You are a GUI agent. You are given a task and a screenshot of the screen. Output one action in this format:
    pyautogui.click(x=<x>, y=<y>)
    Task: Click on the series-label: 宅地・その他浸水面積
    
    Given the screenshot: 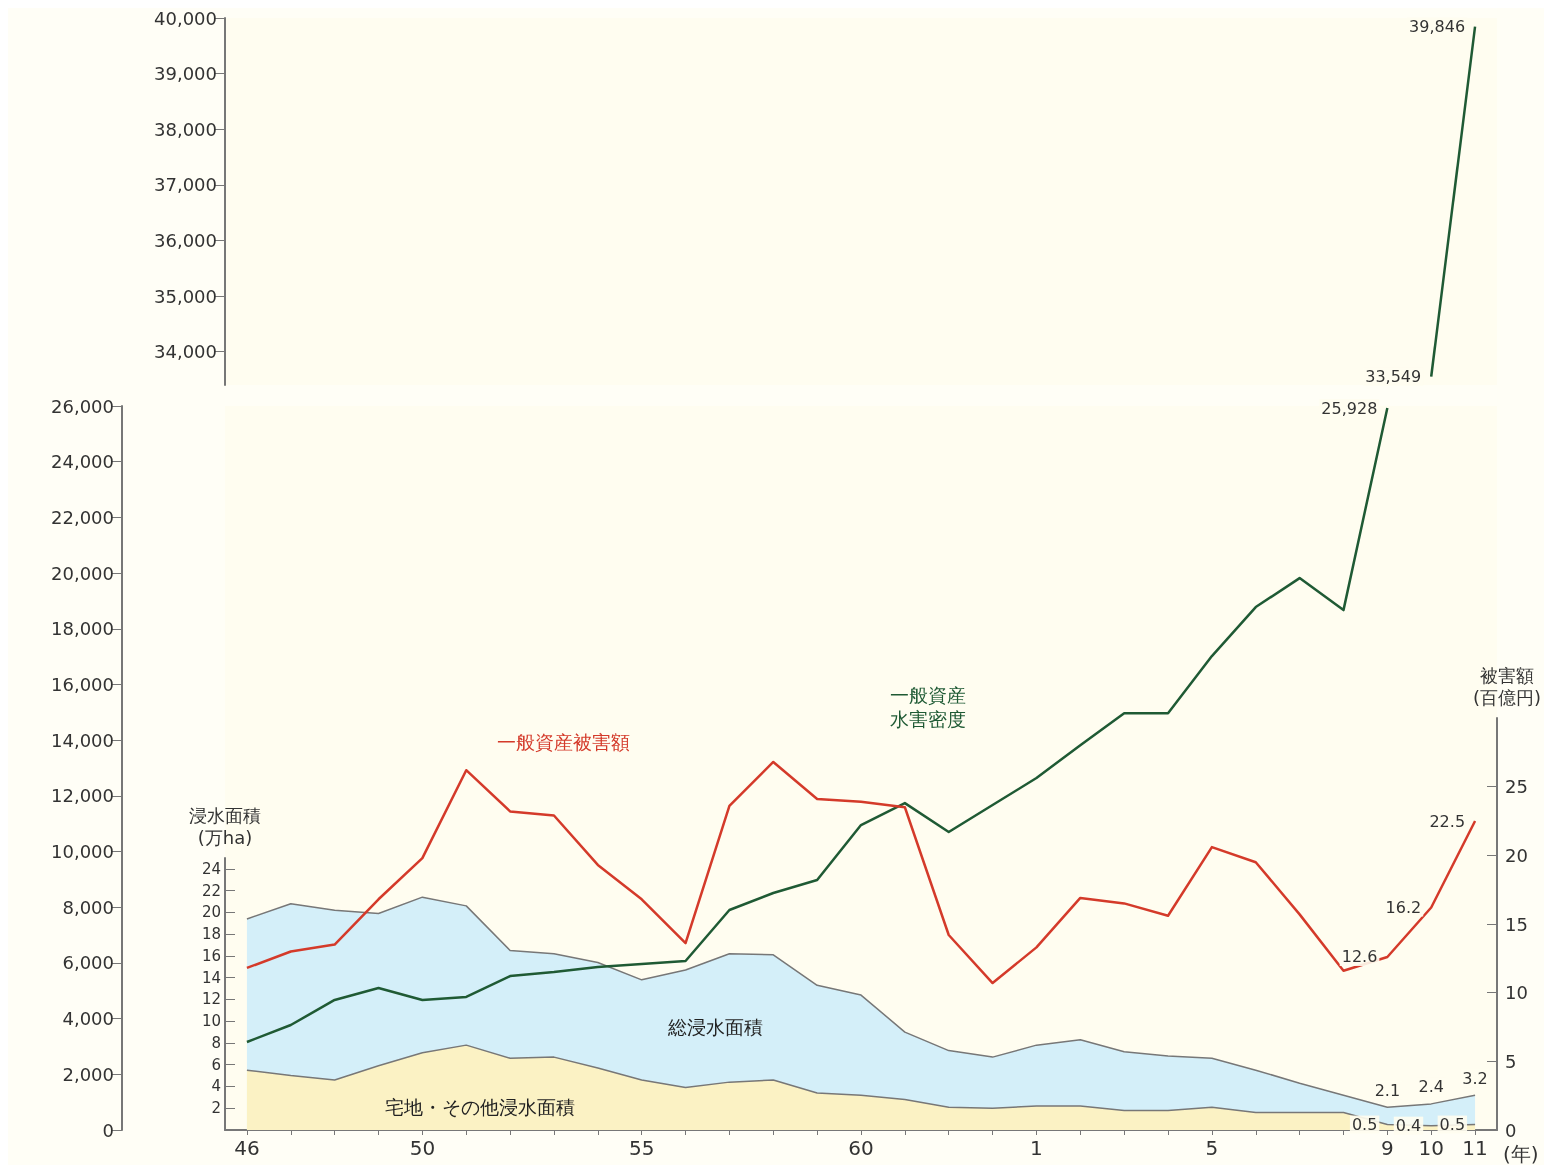 What is the action you would take?
    pyautogui.click(x=480, y=1107)
    